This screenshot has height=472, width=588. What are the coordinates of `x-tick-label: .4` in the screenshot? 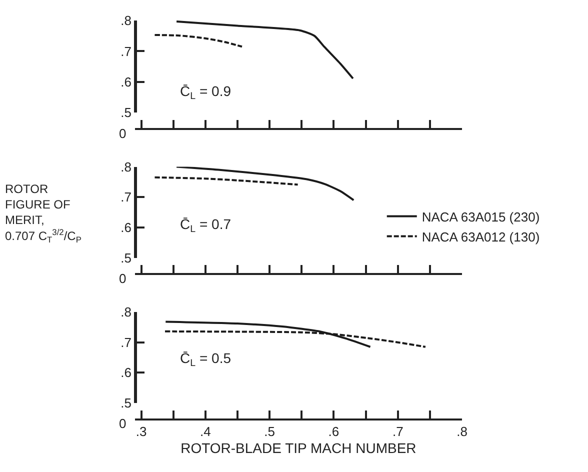 It's located at (205, 432).